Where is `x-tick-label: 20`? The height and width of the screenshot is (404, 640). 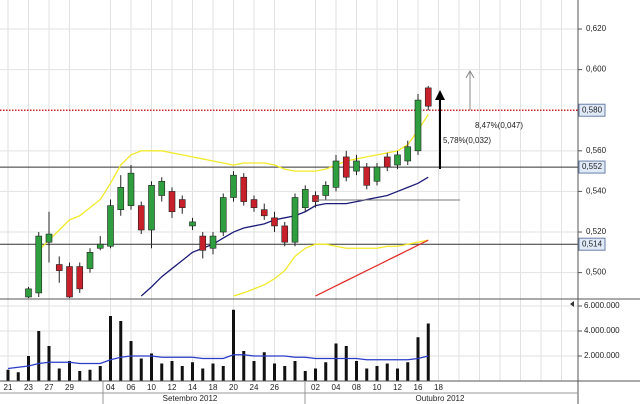 x-tick-label: 20 is located at coordinates (233, 387).